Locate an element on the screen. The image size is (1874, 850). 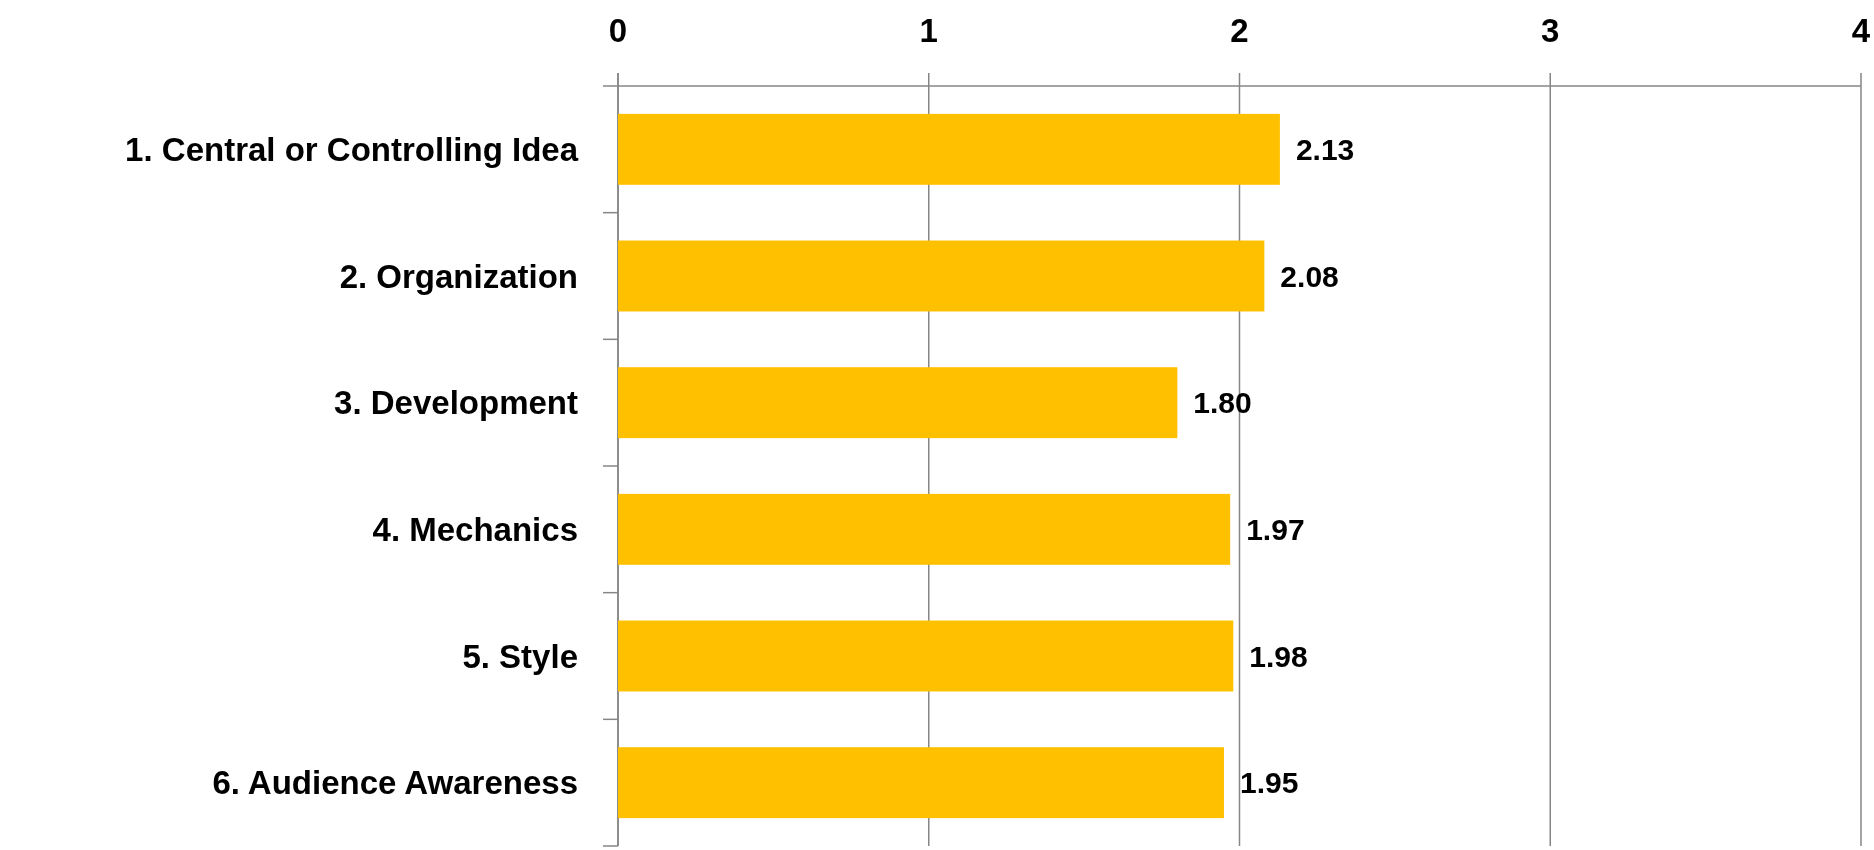
data-label: 1.97 is located at coordinates (1275, 529).